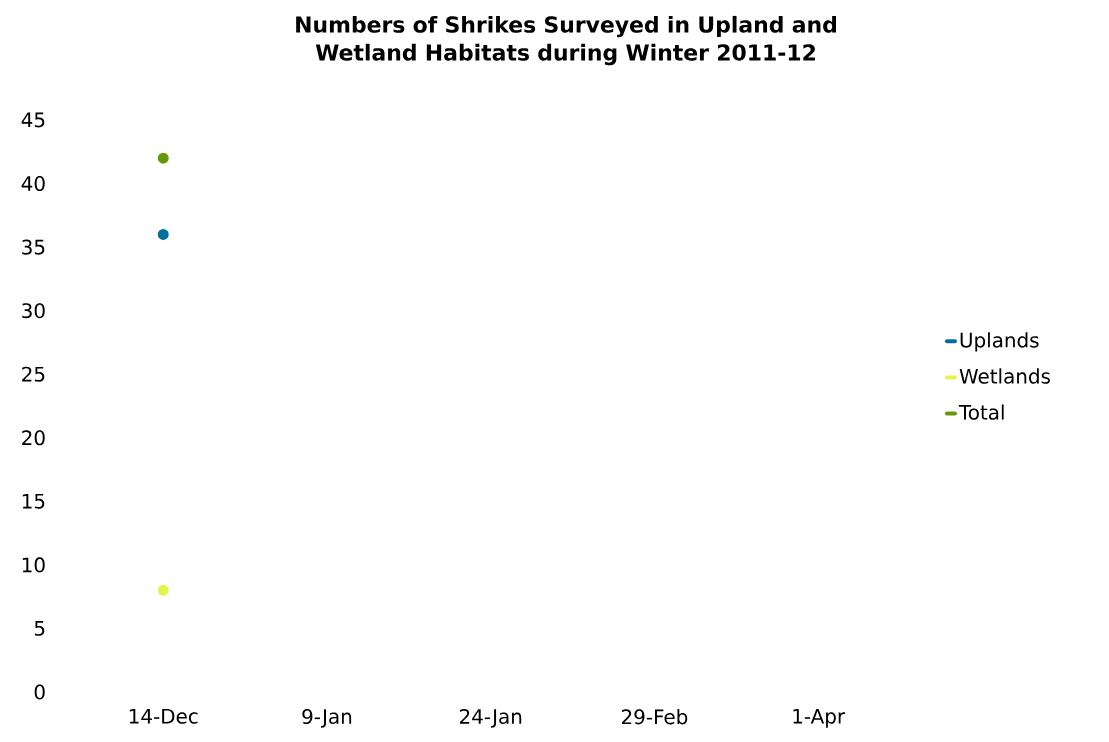 The height and width of the screenshot is (742, 1109). What do you see at coordinates (39, 628) in the screenshot?
I see `y-tick-label: 5` at bounding box center [39, 628].